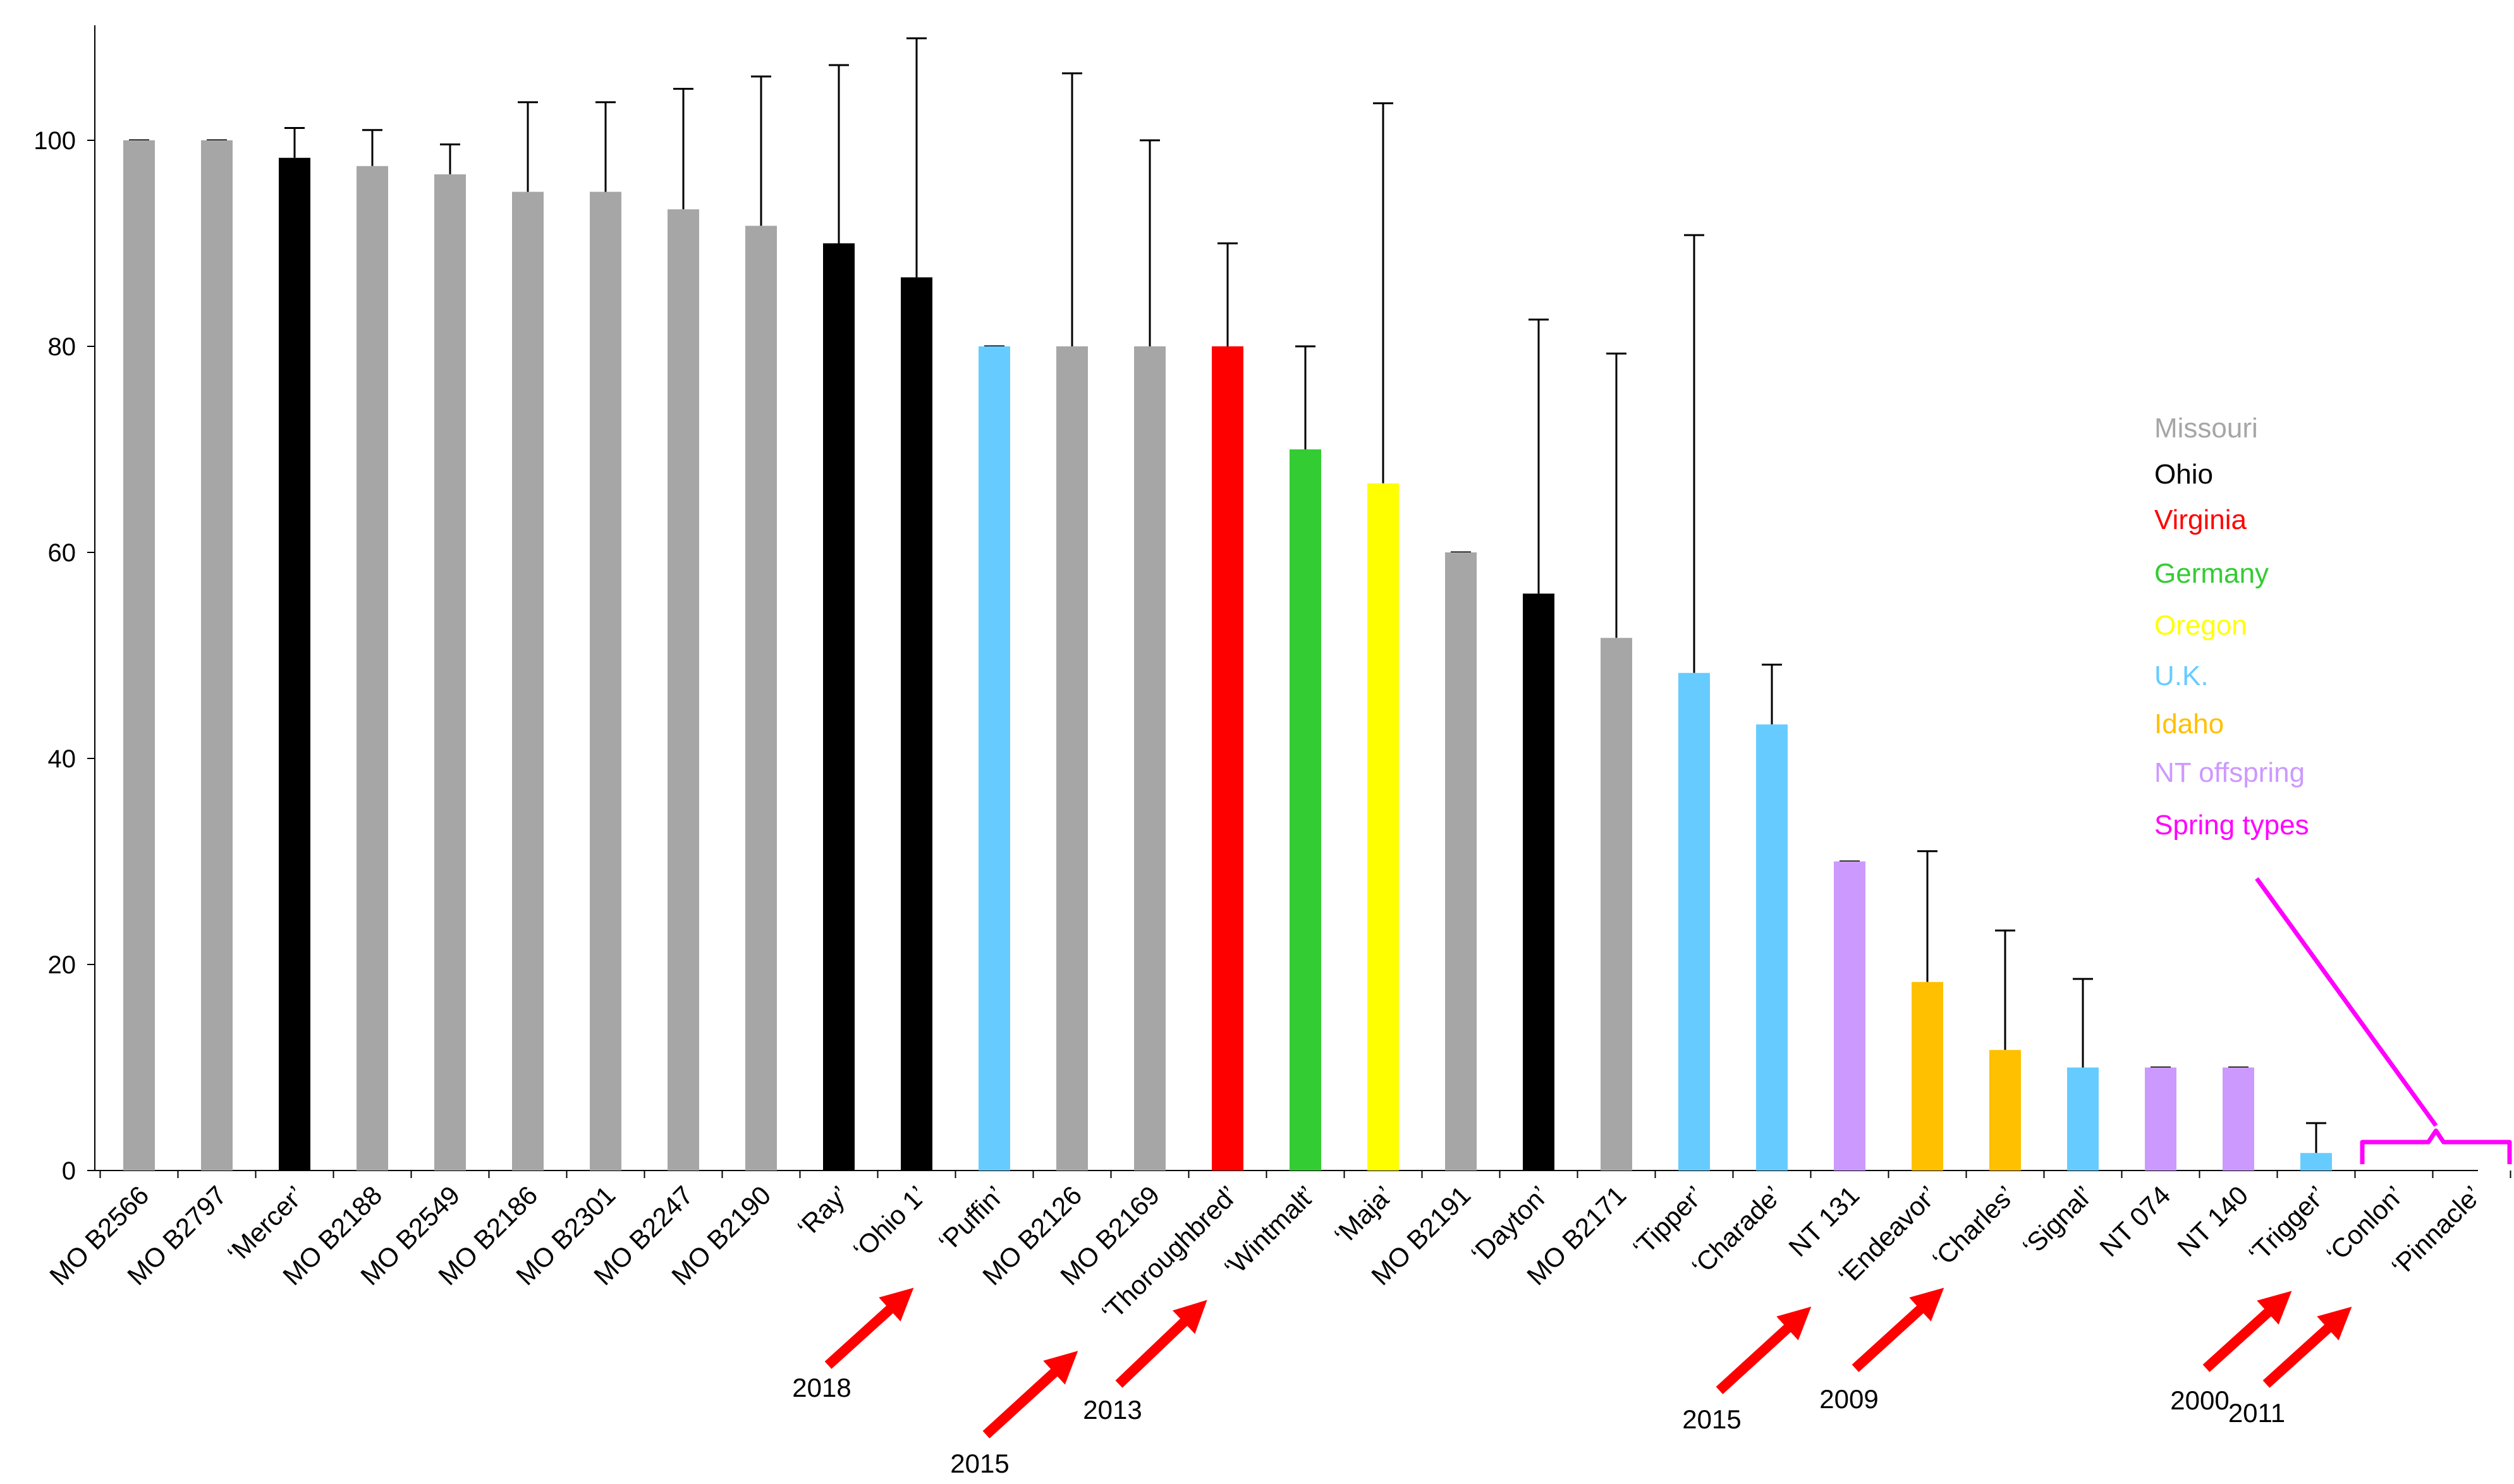 Image resolution: width=2514 pixels, height=1484 pixels. Describe the element at coordinates (1364, 1215) in the screenshot. I see `category-label: ‘Maja’` at that location.